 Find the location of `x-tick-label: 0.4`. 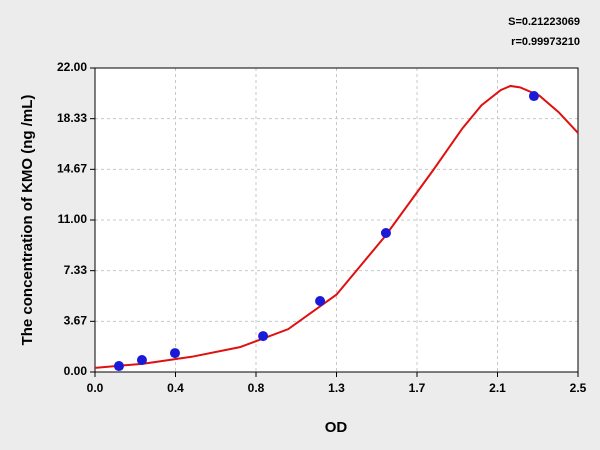

x-tick-label: 0.4 is located at coordinates (175, 388).